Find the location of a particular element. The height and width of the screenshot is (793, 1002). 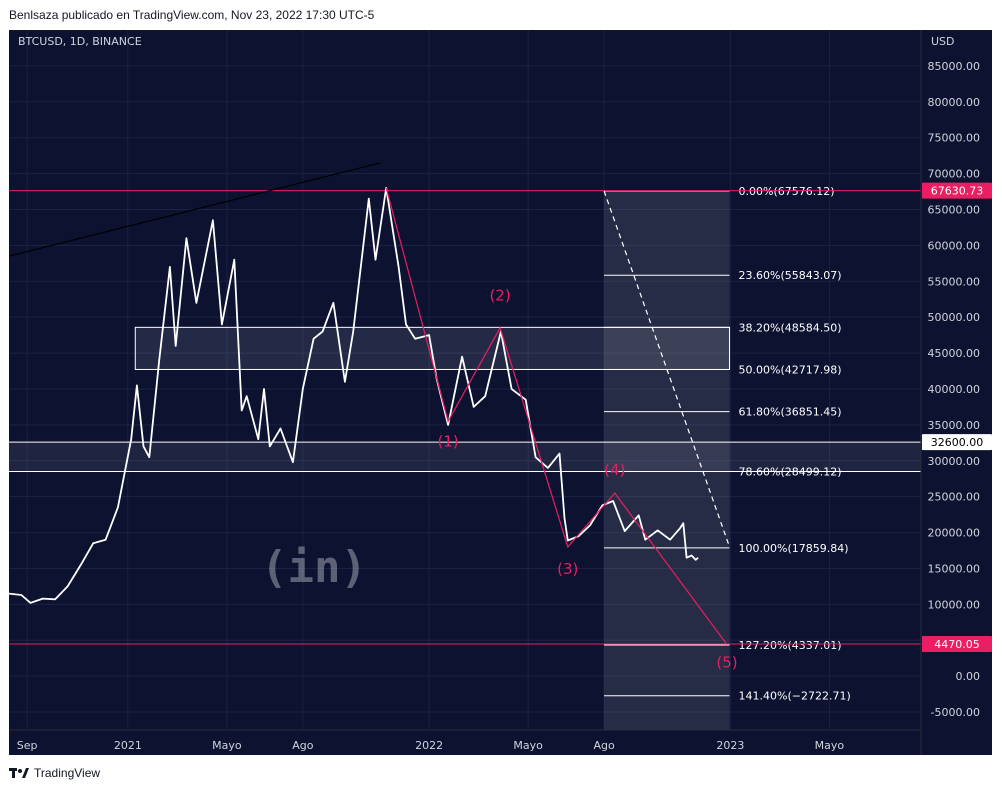

wave-label: (1) is located at coordinates (447, 441).